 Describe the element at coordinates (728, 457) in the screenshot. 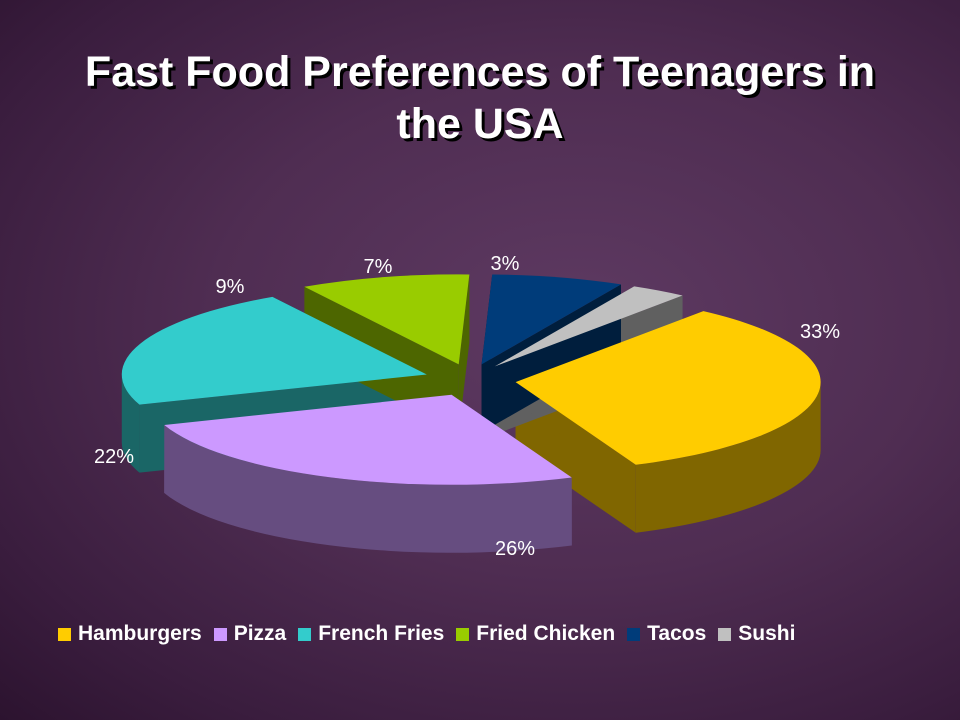

I see `slice-side-hamburgers` at that location.